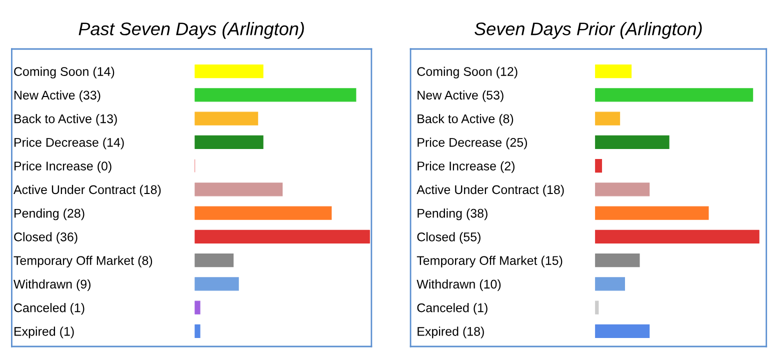 Image resolution: width=782 pixels, height=350 pixels. What do you see at coordinates (448, 238) in the screenshot?
I see `y-tick-label: Closed (55)` at bounding box center [448, 238].